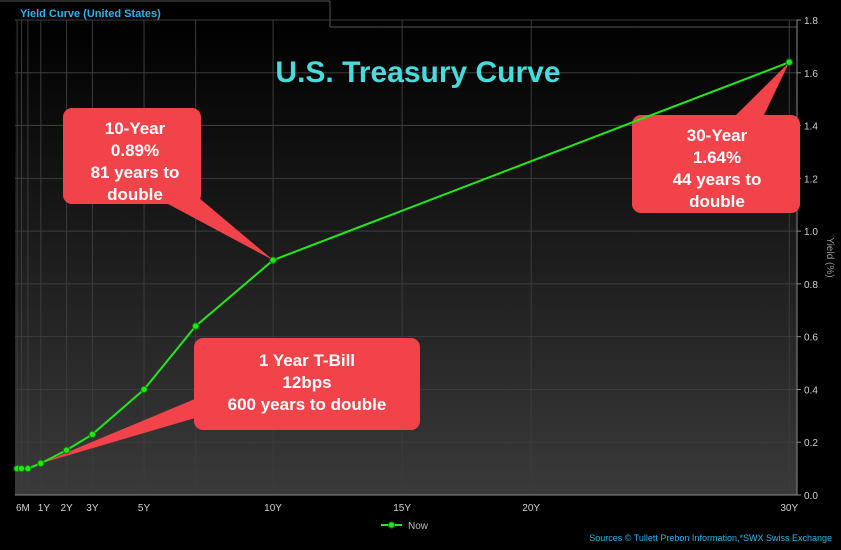  Describe the element at coordinates (307, 360) in the screenshot. I see `callout-line: 1 Year T-Bill` at that location.